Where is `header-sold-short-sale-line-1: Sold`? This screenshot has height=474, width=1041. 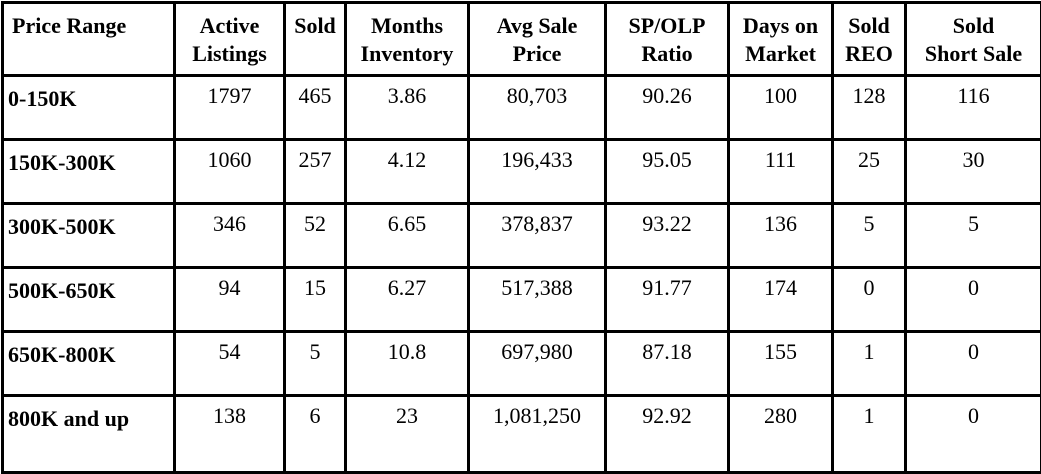 header-sold-short-sale-line-1: Sold is located at coordinates (974, 25).